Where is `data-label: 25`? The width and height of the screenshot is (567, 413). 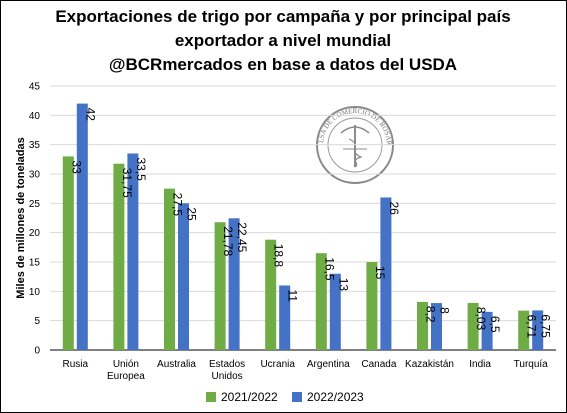 data-label: 25 is located at coordinates (192, 214).